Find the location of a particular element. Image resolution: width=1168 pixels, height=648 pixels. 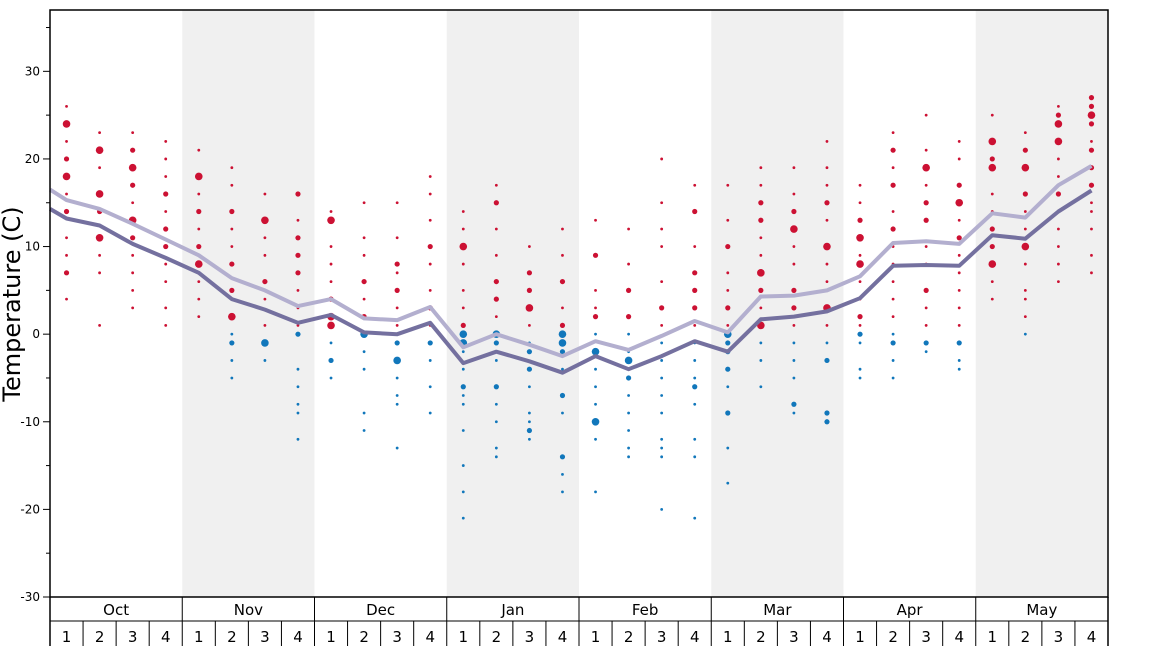

month-label: Dec is located at coordinates (380, 610).